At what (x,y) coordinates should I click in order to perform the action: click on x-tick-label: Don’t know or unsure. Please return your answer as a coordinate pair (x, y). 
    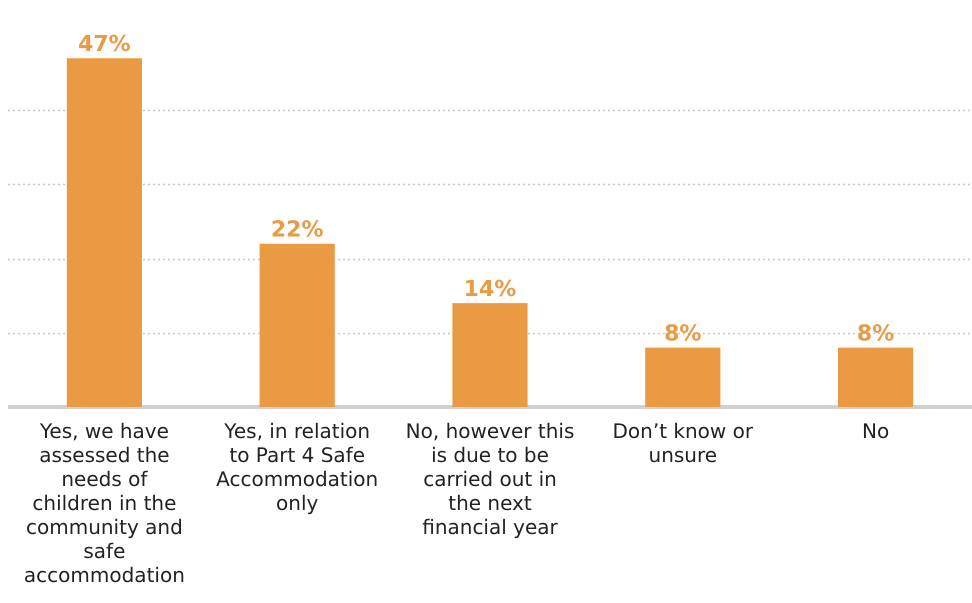
    Looking at the image, I should click on (683, 443).